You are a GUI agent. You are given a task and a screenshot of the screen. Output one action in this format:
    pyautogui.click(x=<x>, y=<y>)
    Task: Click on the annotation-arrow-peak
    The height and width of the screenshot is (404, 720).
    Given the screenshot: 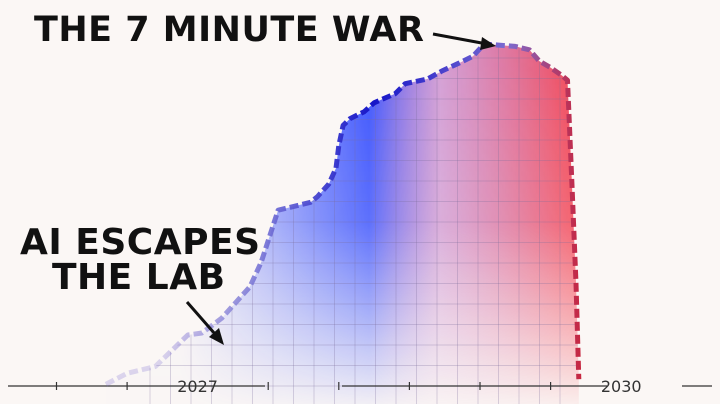 What is the action you would take?
    pyautogui.click(x=460, y=39)
    